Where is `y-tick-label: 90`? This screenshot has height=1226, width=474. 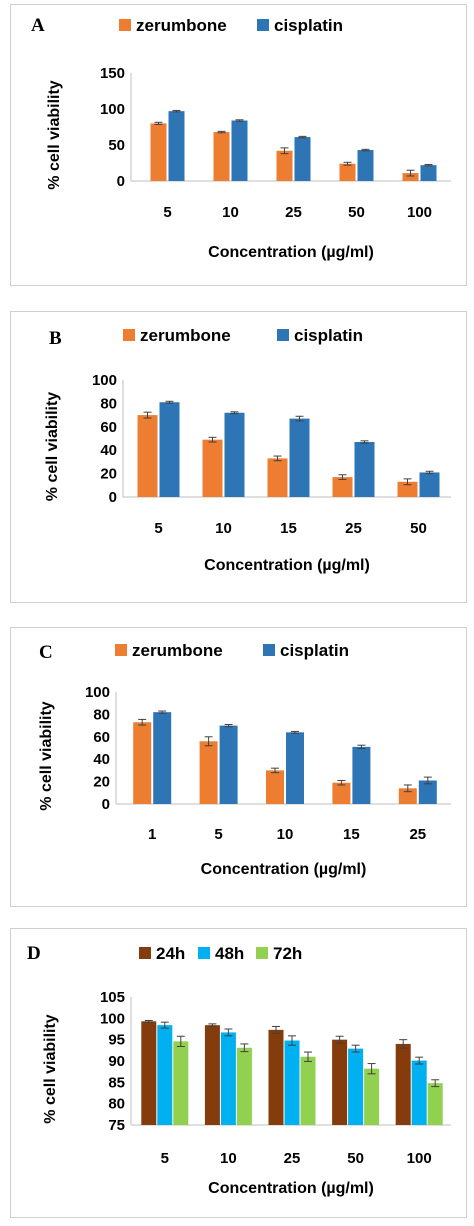 y-tick-label: 90 is located at coordinates (116, 1061).